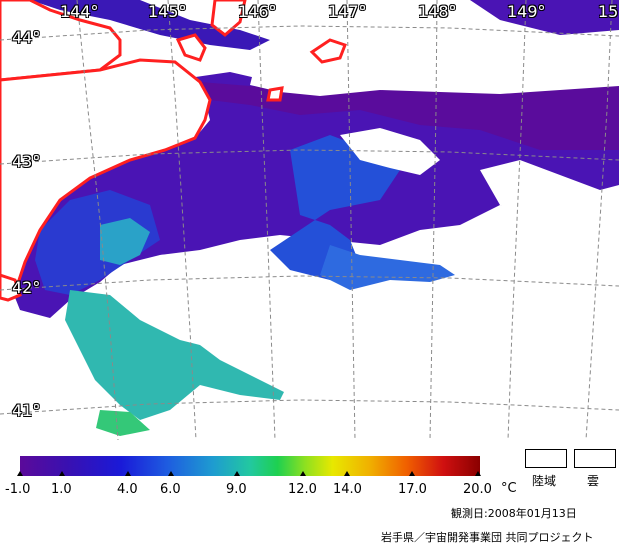 The width and height of the screenshot is (619, 546). What do you see at coordinates (18, 489) in the screenshot?
I see `colorbar-label-m1: -1.0` at bounding box center [18, 489].